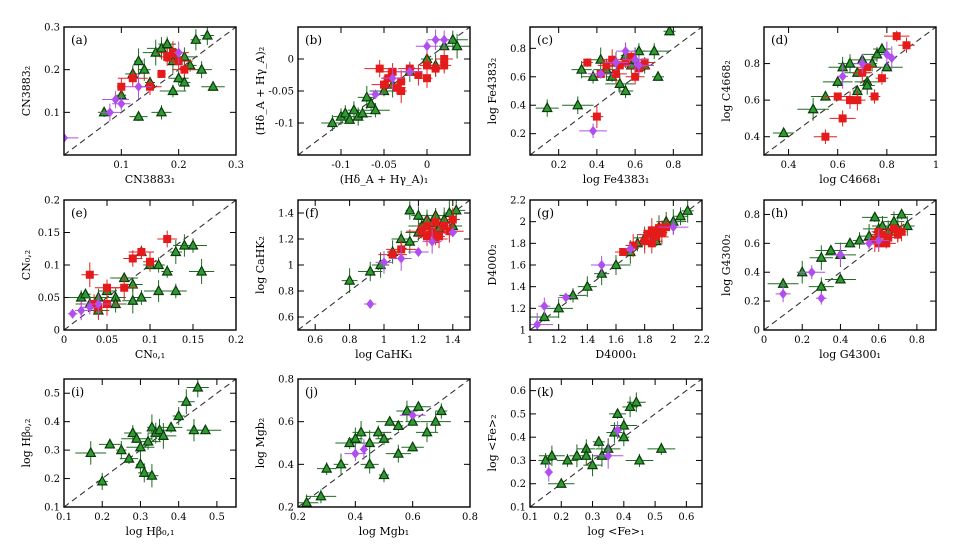  What do you see at coordinates (286, 240) in the screenshot?
I see `y-tick-label: 1.2` at bounding box center [286, 240].